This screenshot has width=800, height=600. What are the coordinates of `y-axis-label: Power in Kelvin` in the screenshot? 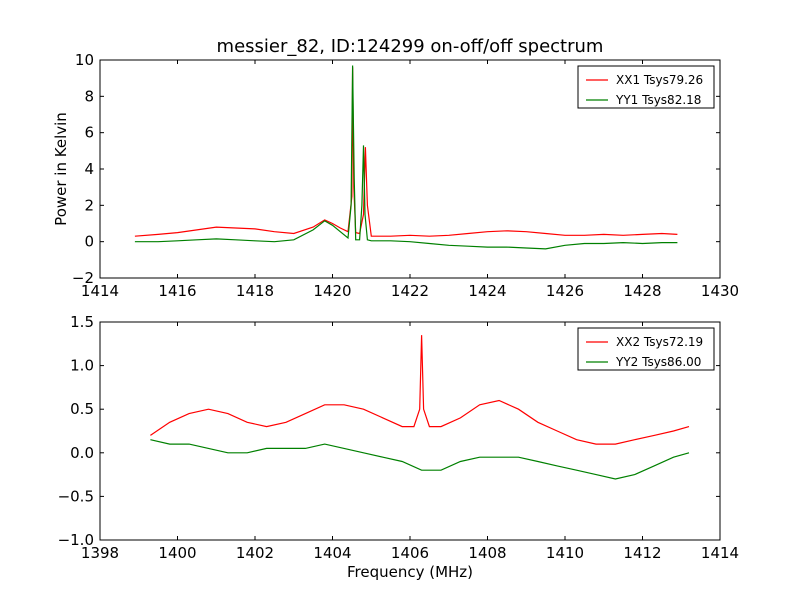 It's located at (61, 169).